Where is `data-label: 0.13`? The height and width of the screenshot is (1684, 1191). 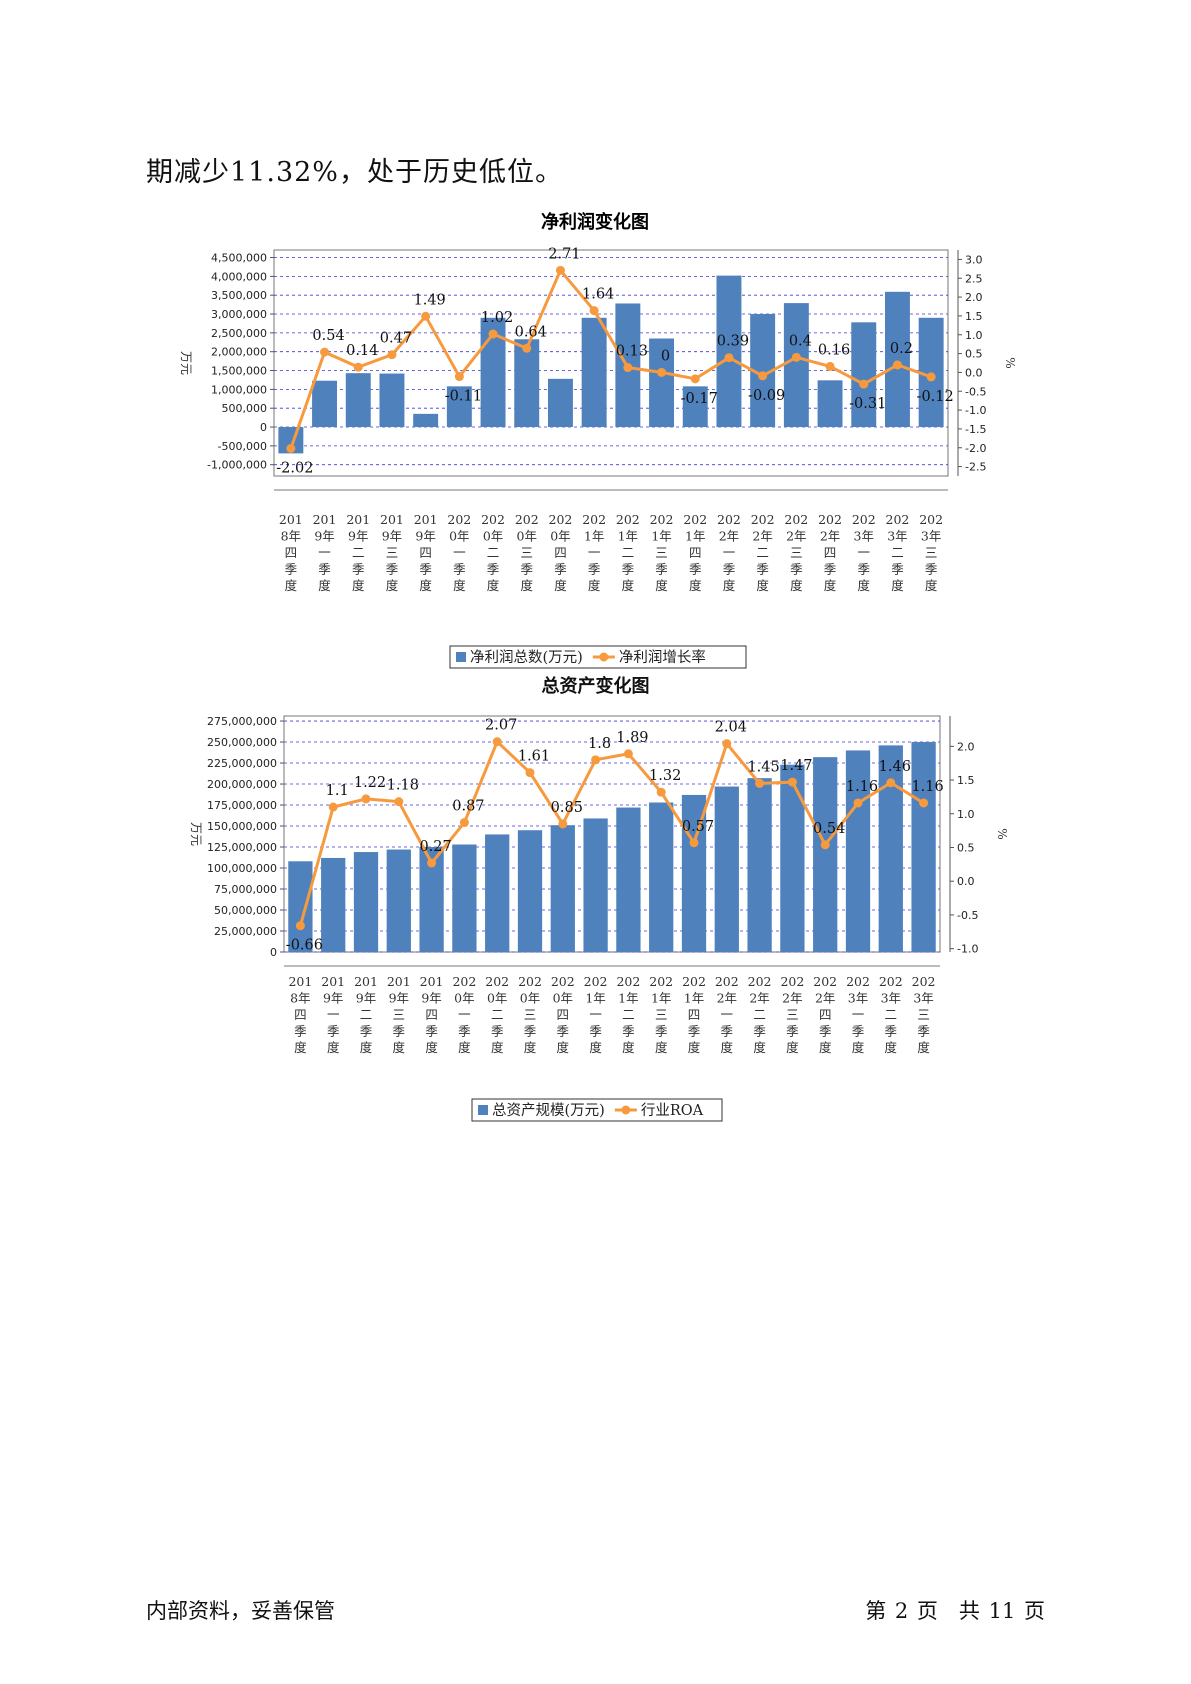 data-label: 0.13 is located at coordinates (632, 352).